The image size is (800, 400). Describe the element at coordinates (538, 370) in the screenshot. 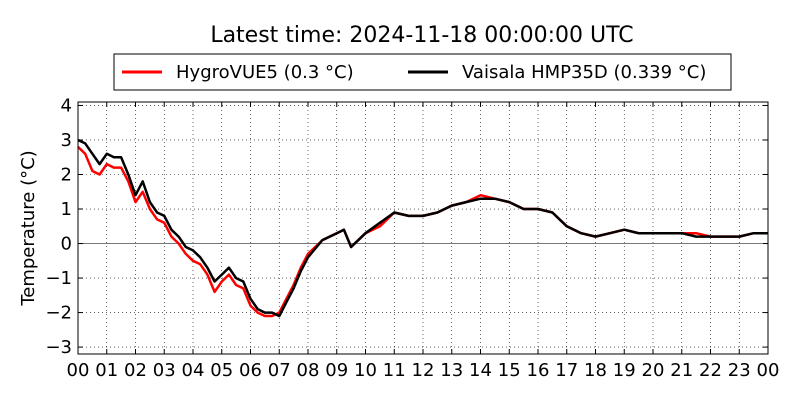

I see `x-tick-label: 16` at that location.